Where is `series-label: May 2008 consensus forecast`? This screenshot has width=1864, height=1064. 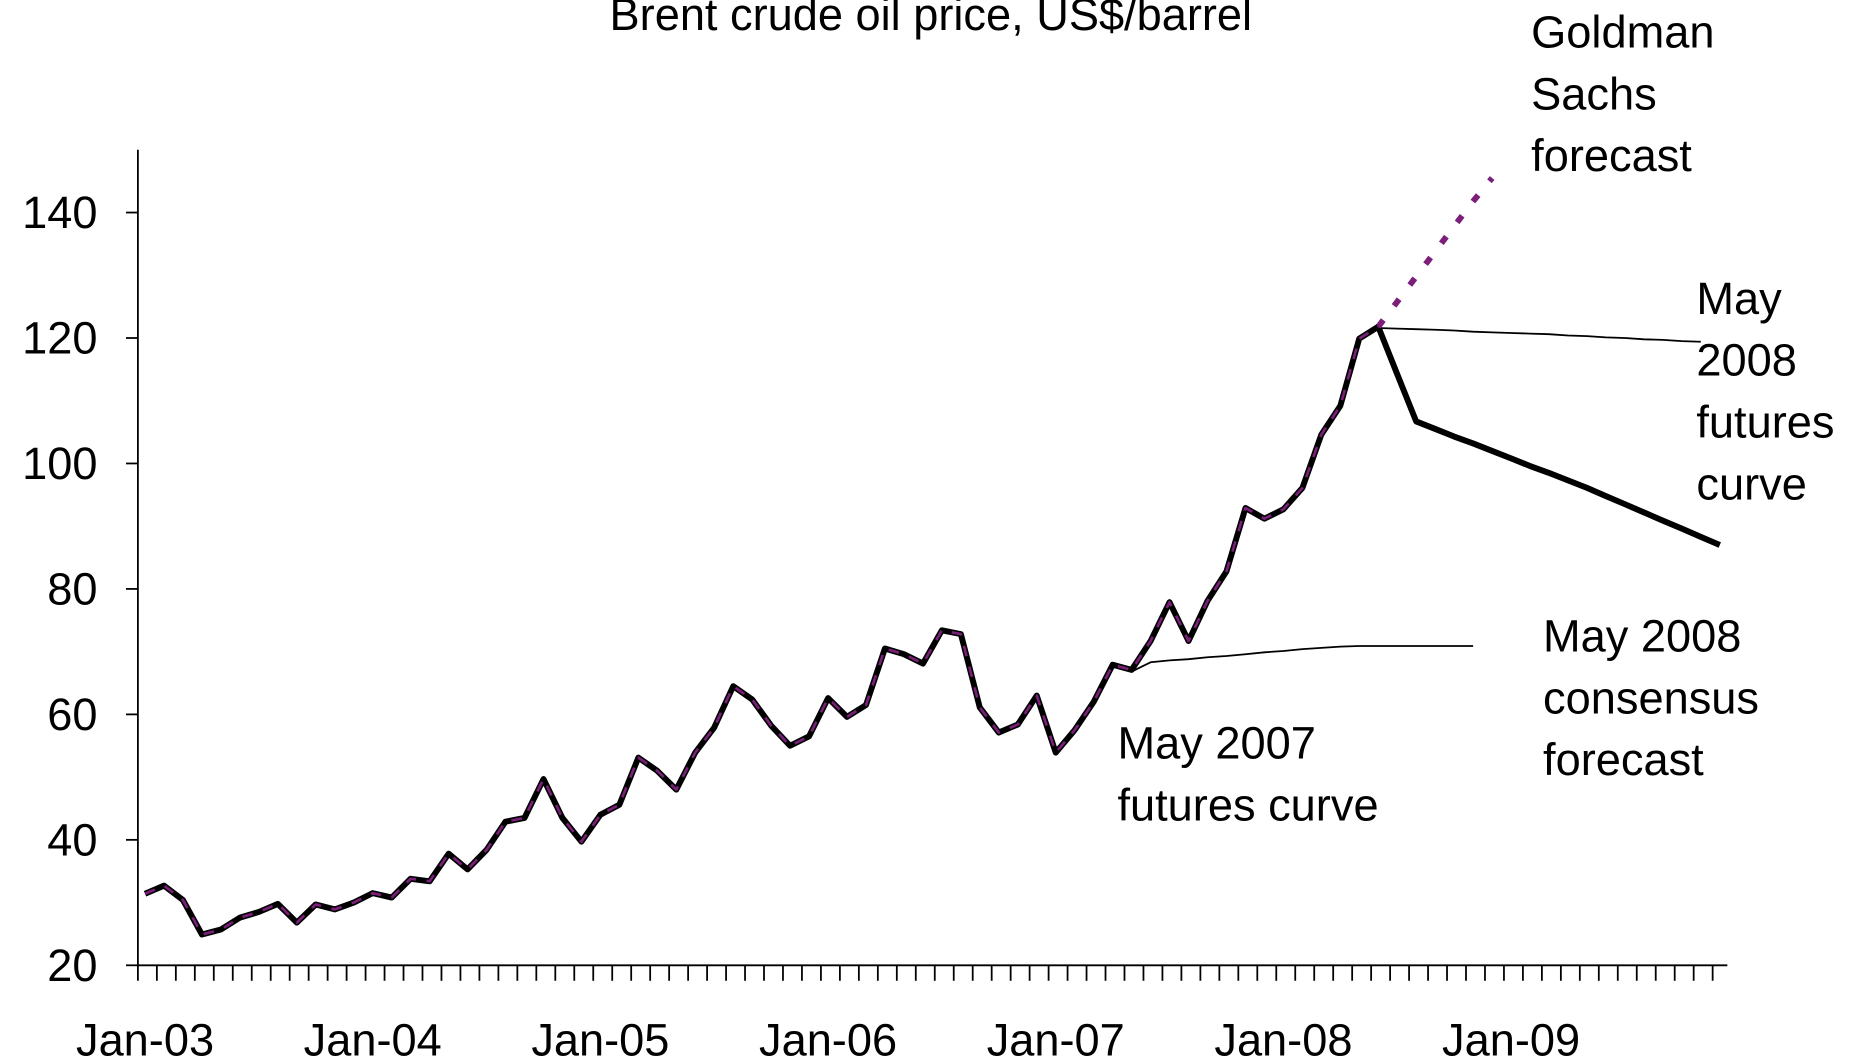 series-label: May 2008 consensus forecast is located at coordinates (1651, 699).